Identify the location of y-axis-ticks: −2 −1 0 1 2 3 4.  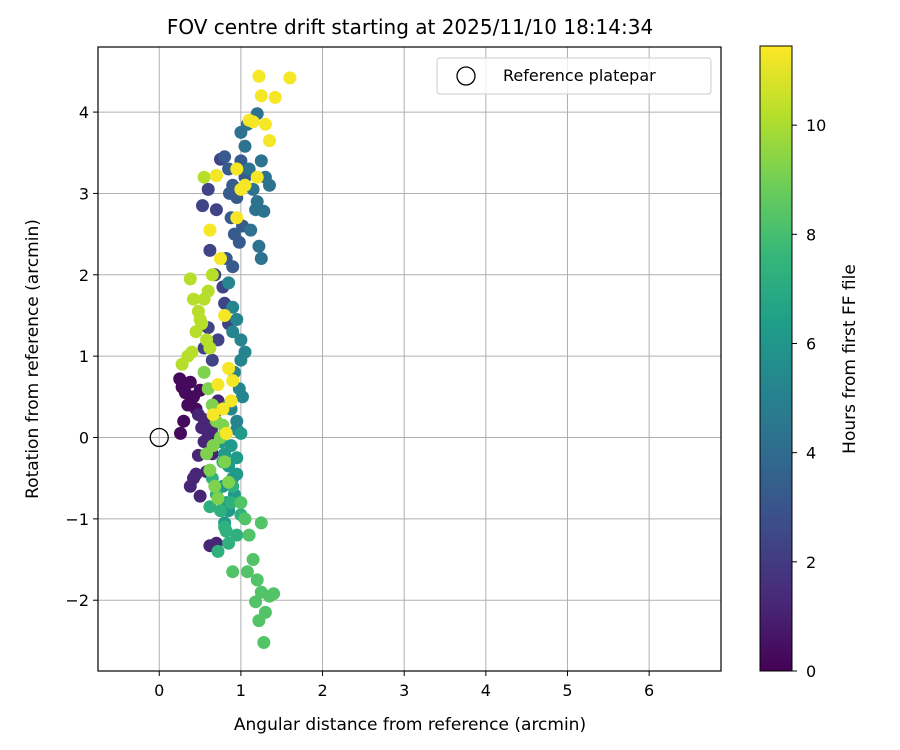
(81, 356).